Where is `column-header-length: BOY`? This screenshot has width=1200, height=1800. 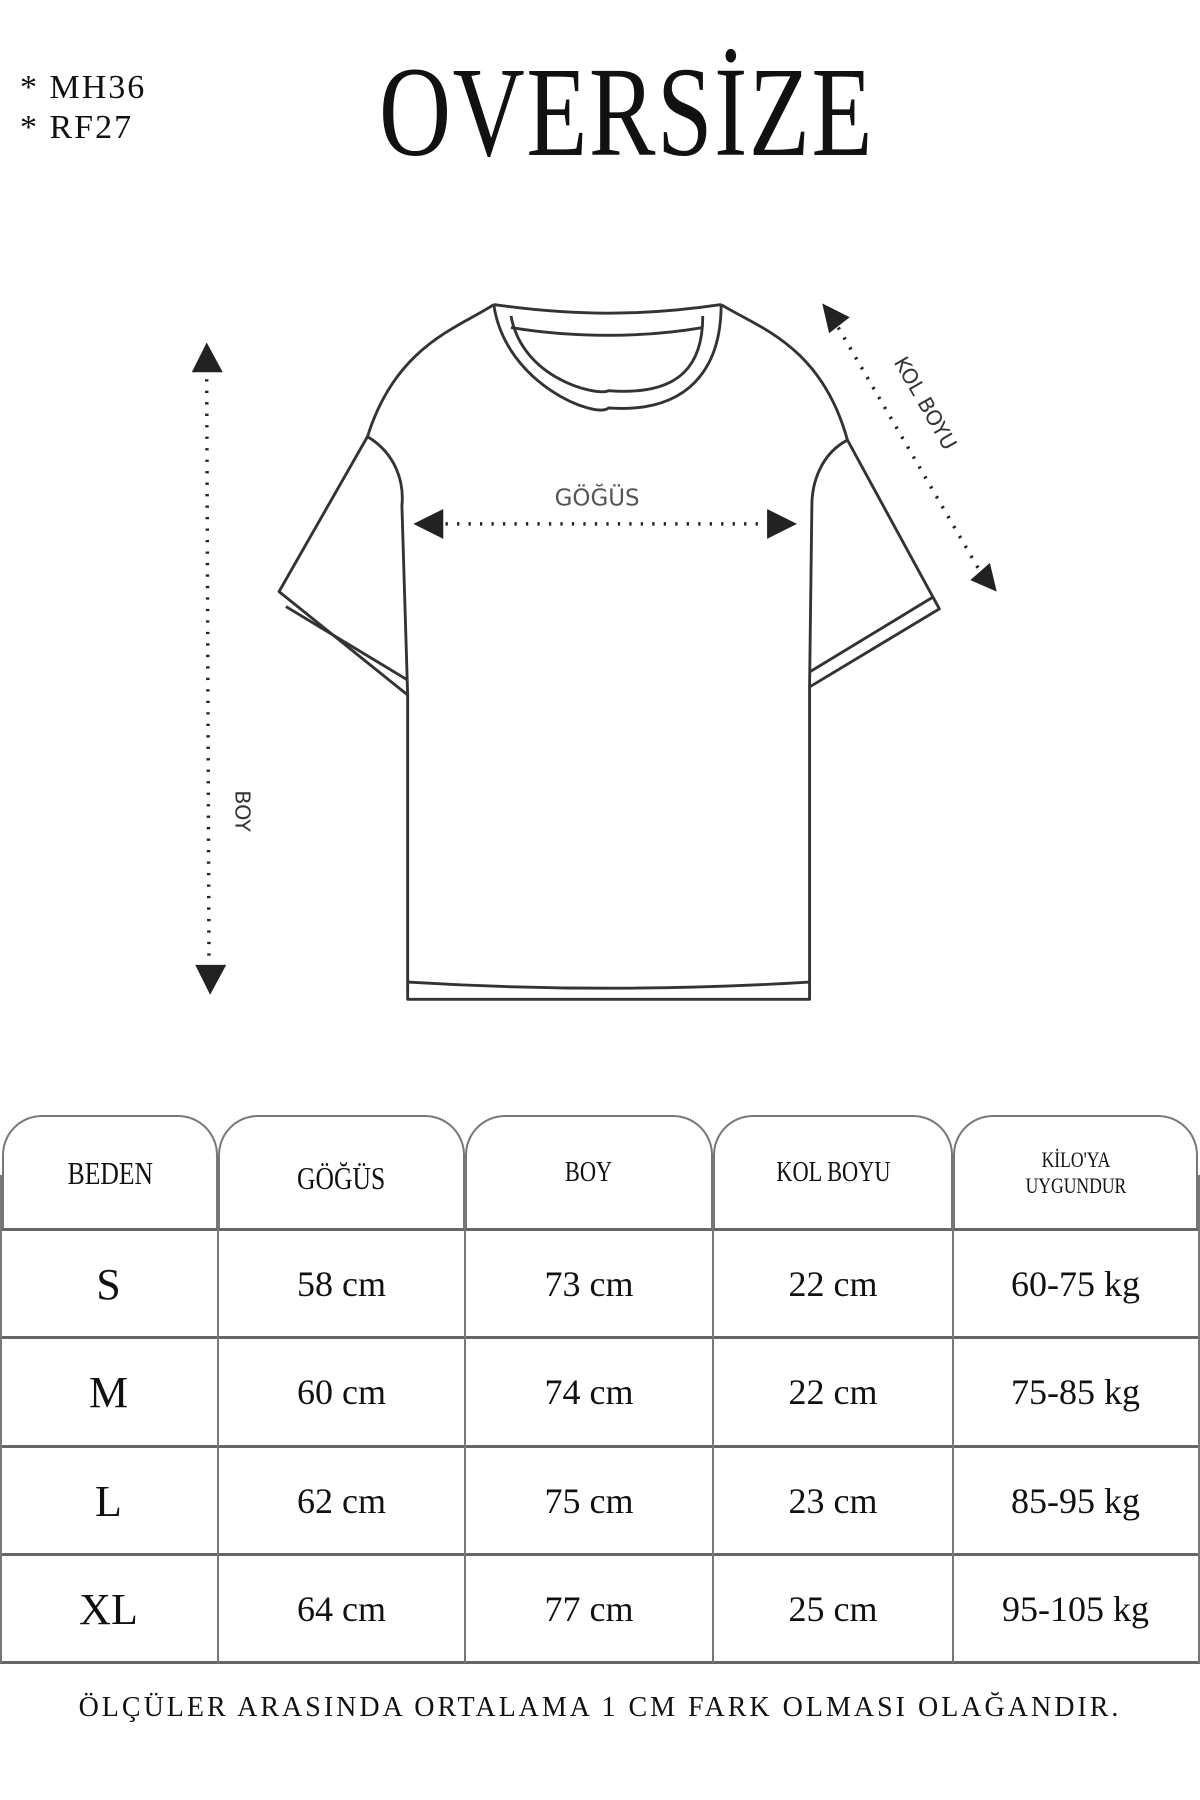
column-header-length: BOY is located at coordinates (589, 1172).